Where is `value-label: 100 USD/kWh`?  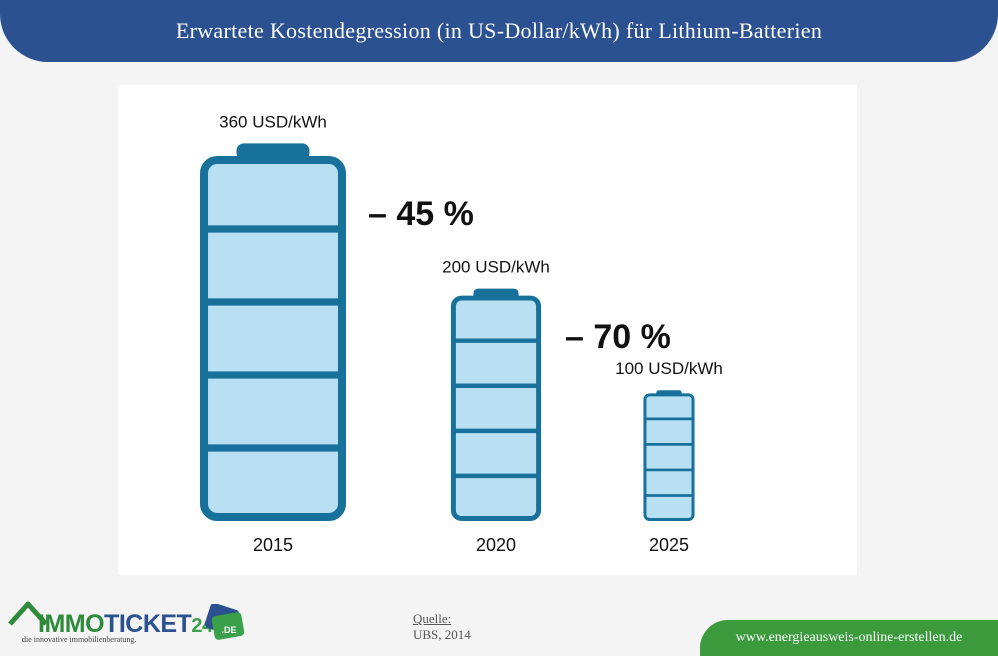 value-label: 100 USD/kWh is located at coordinates (669, 368).